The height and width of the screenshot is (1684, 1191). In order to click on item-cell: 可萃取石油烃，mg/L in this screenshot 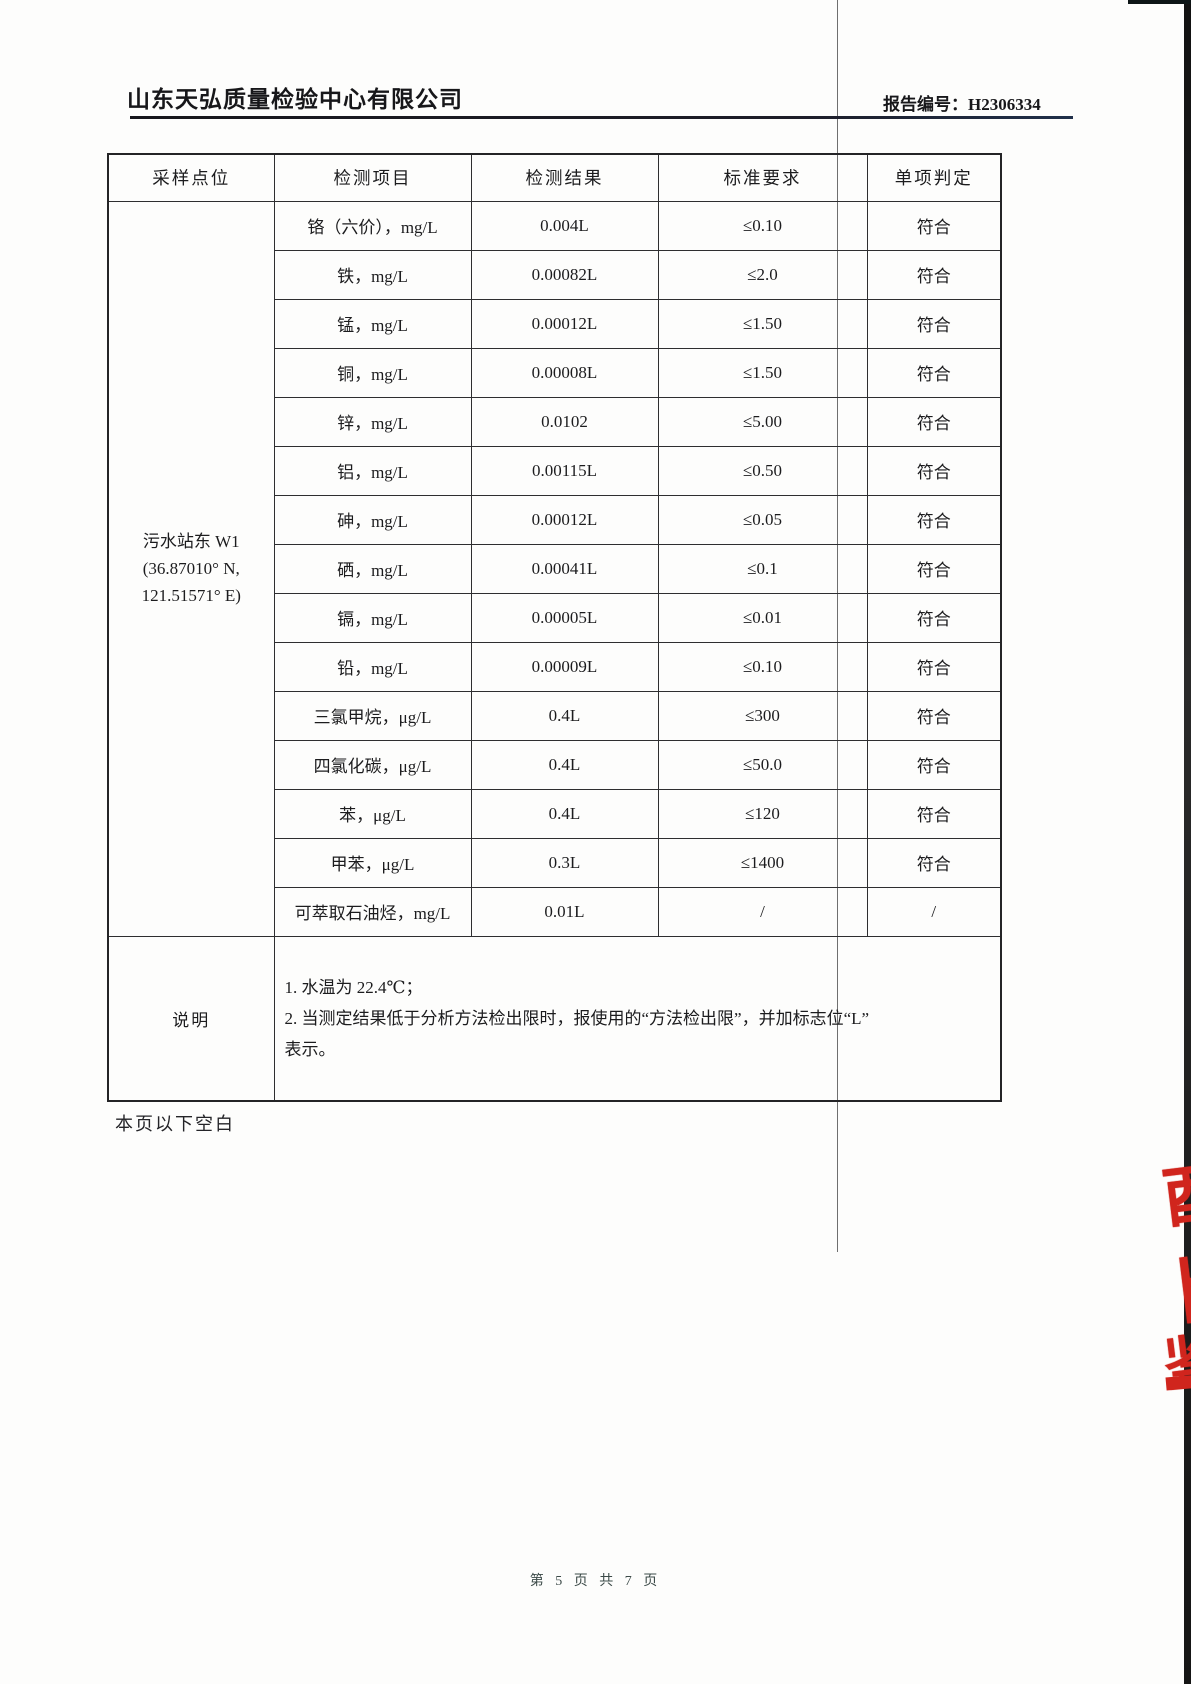, I will do `click(372, 911)`.